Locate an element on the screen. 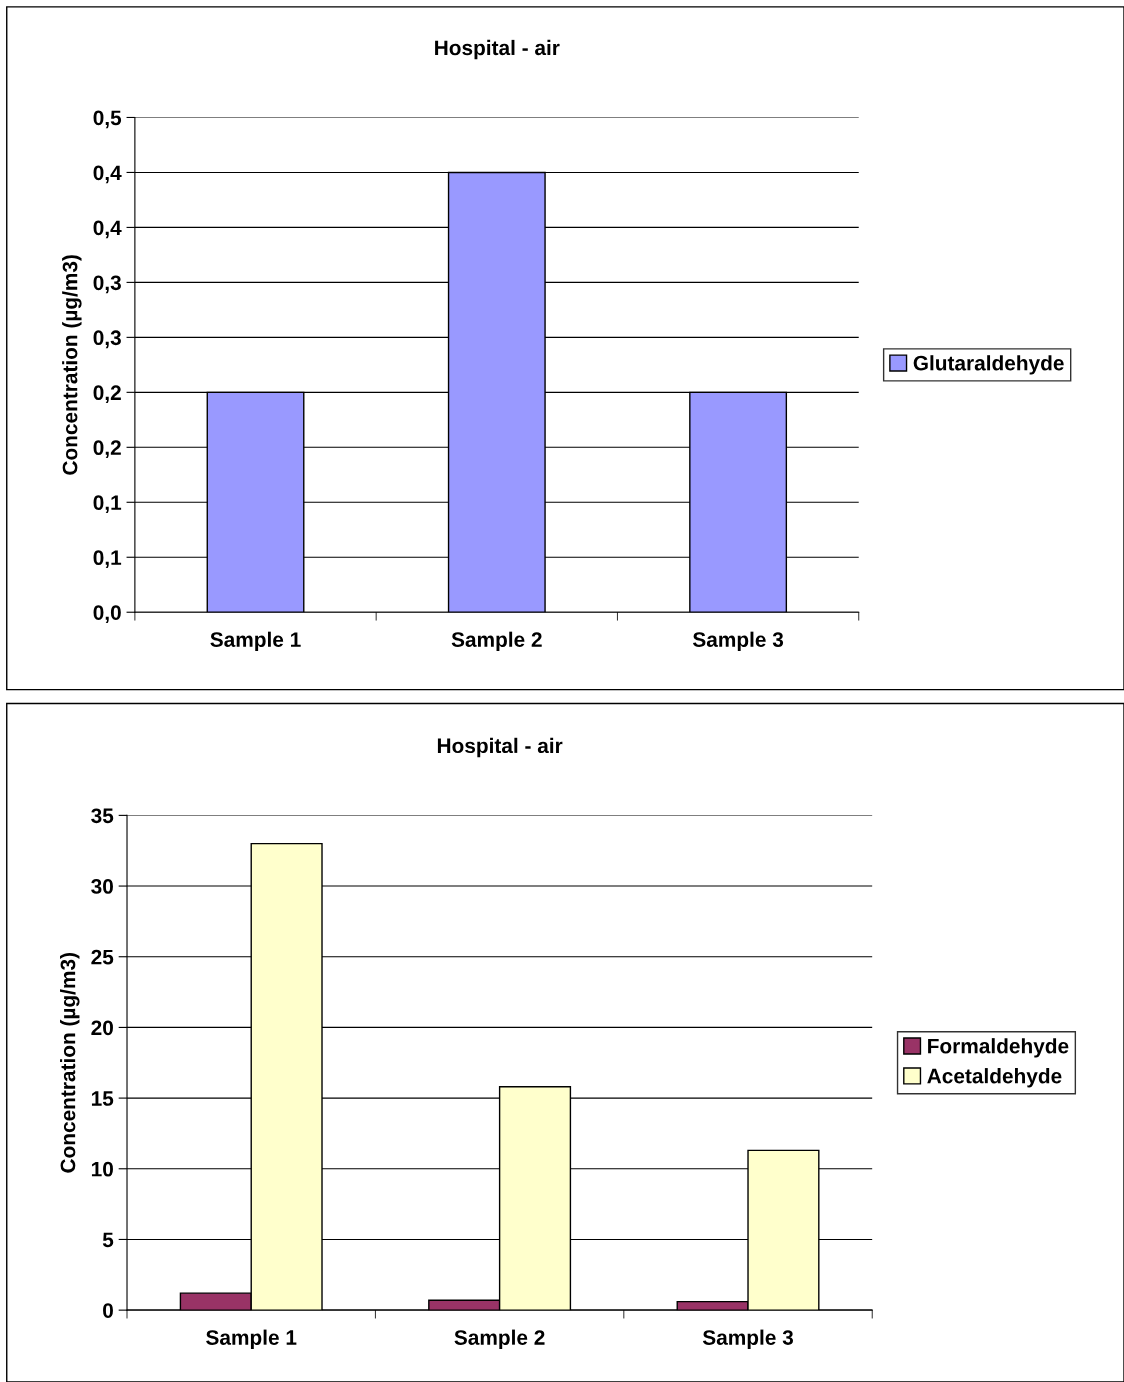 This screenshot has height=1382, width=1124. y-tick-label: 35 is located at coordinates (102, 816).